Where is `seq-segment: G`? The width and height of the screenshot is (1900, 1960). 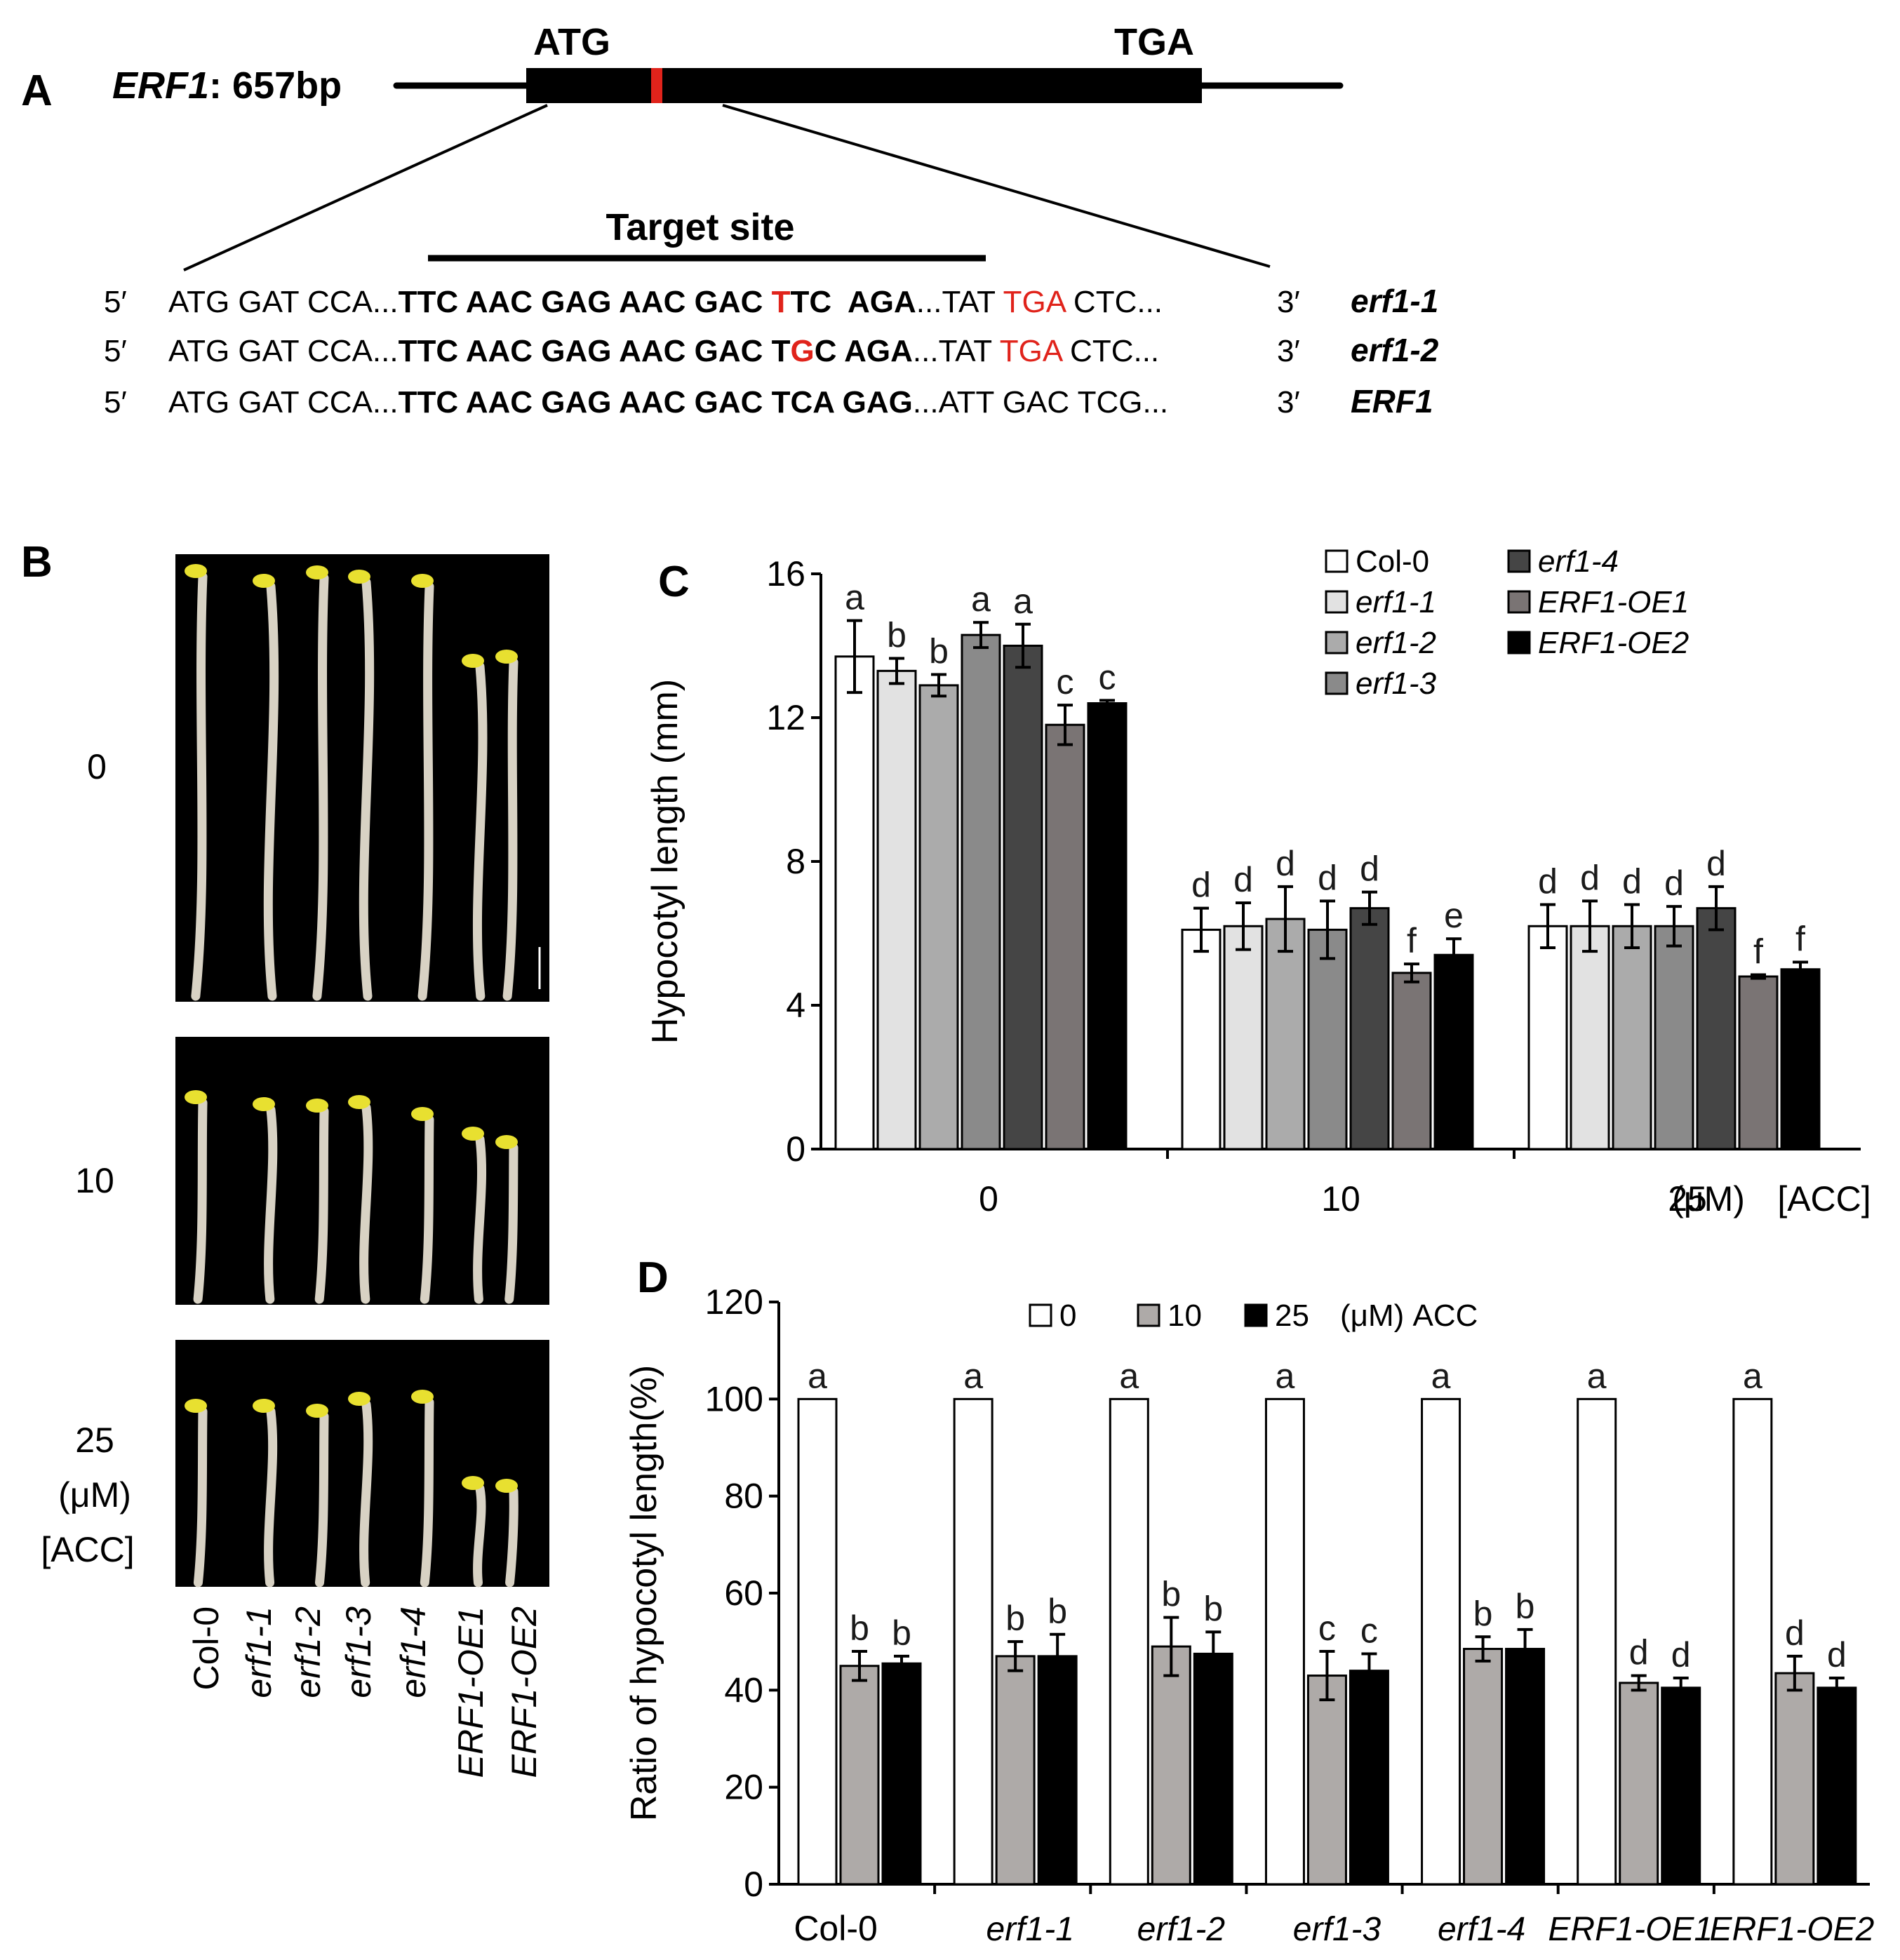
seq-segment: G is located at coordinates (803, 351).